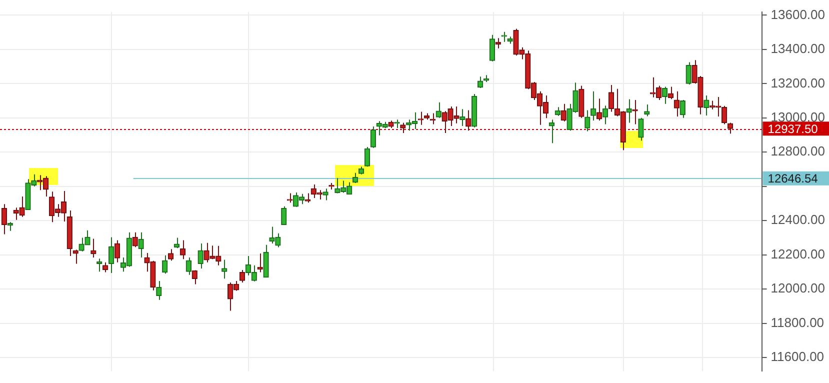 The width and height of the screenshot is (829, 383). Describe the element at coordinates (797, 356) in the screenshot. I see `y-tick-label: 11600.00` at that location.